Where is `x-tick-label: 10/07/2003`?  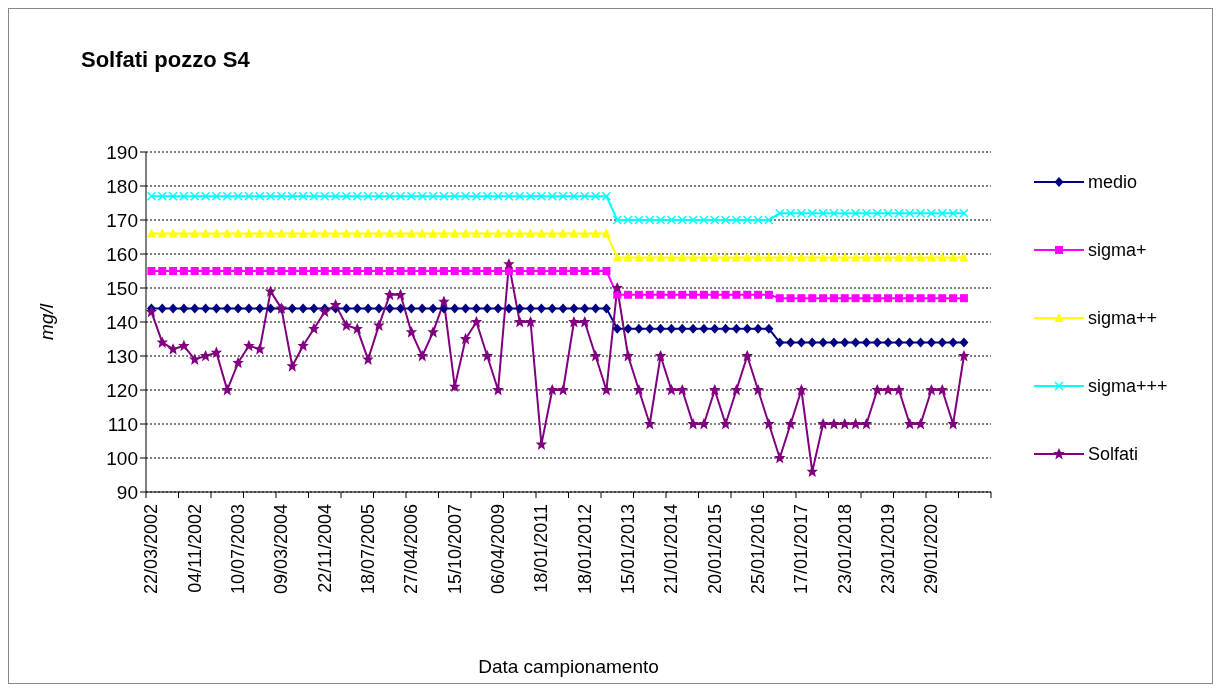 x-tick-label: 10/07/2003 is located at coordinates (238, 549).